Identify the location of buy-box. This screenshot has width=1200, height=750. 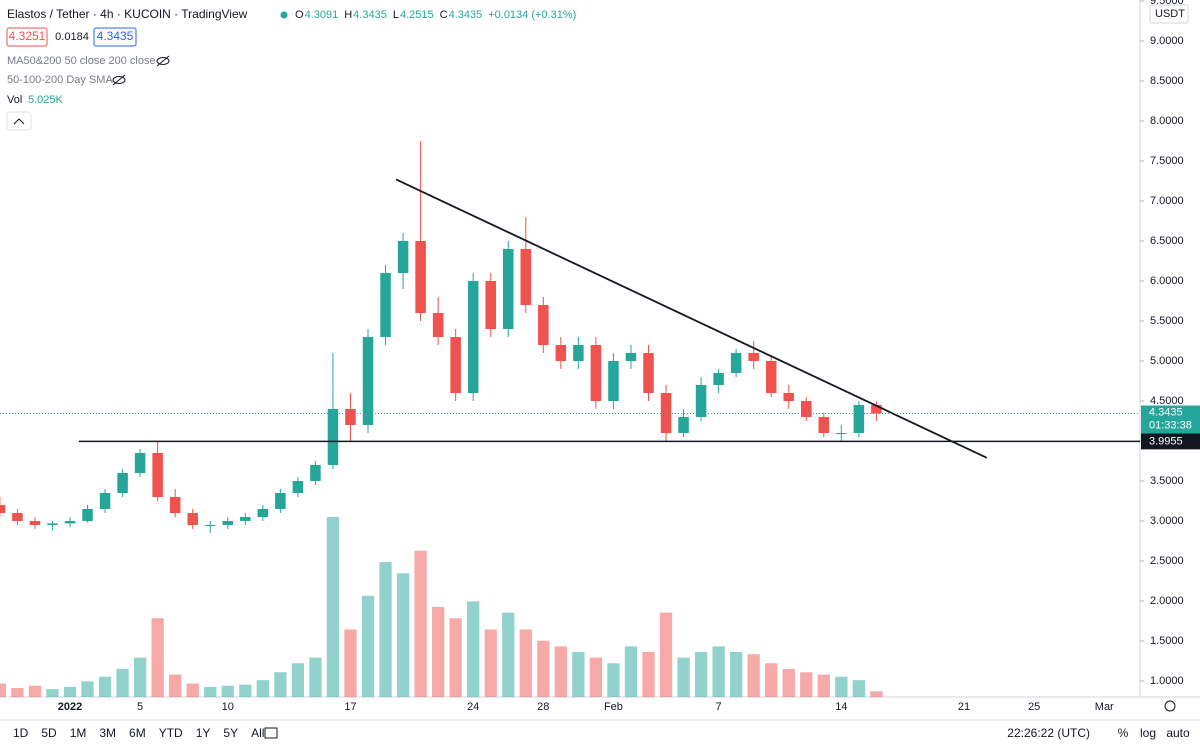
(115, 37).